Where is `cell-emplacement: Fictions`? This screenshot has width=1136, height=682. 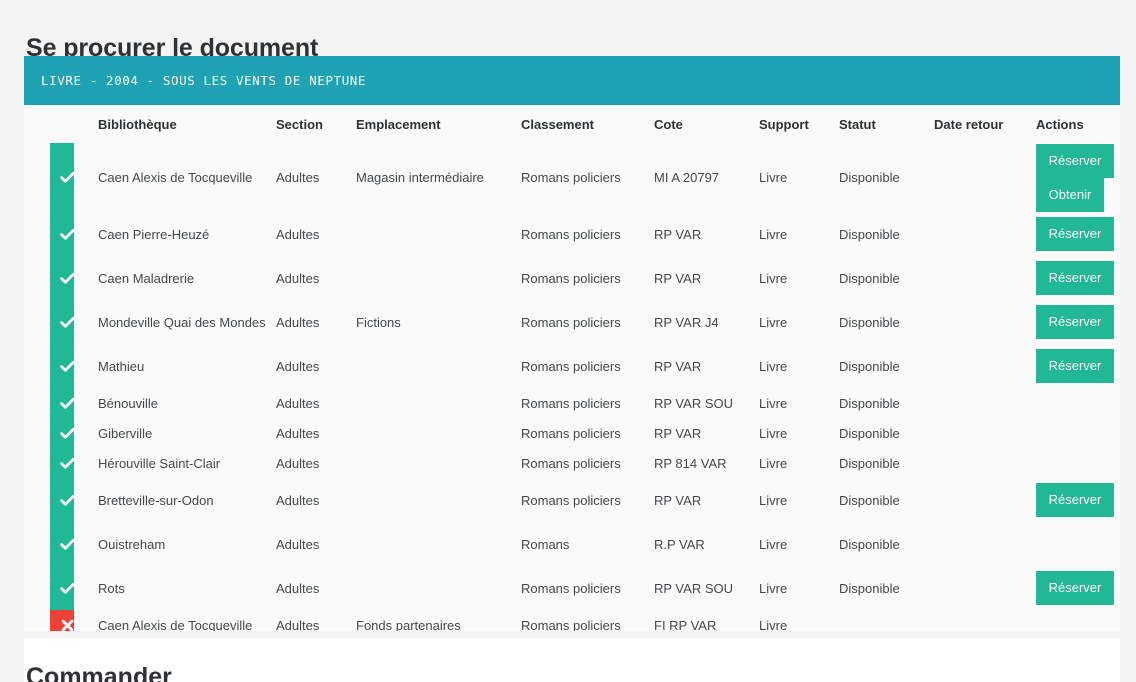 cell-emplacement: Fictions is located at coordinates (438, 322).